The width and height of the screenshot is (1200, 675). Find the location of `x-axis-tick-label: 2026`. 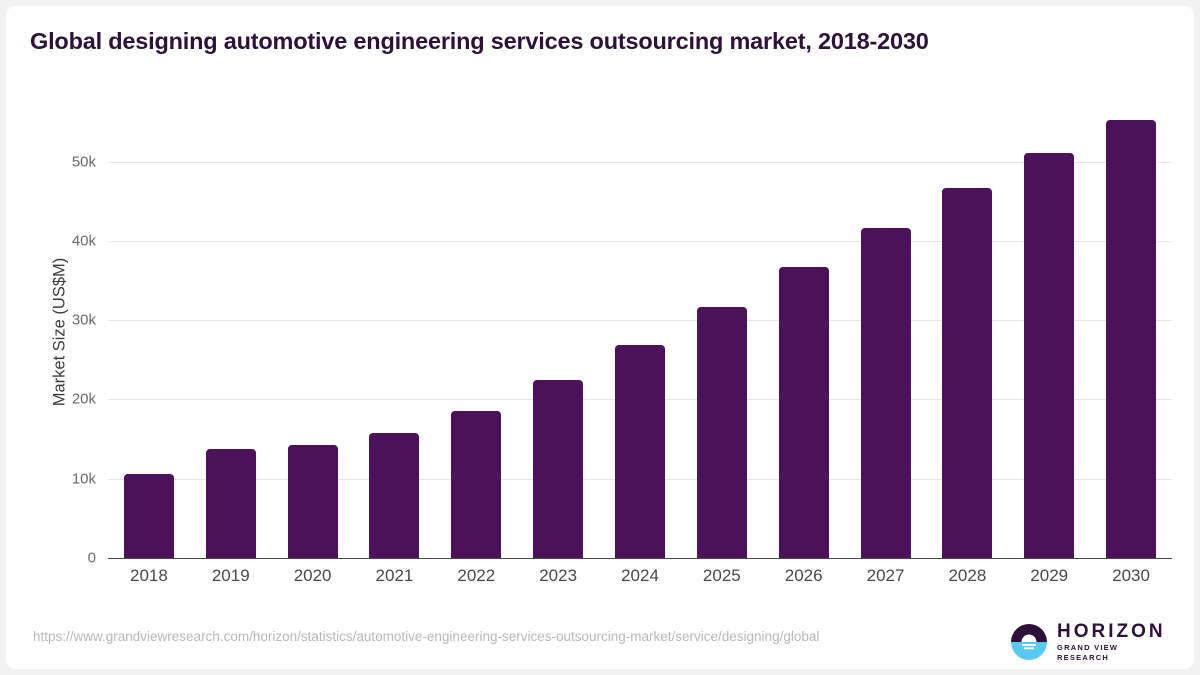

x-axis-tick-label: 2026 is located at coordinates (803, 575).